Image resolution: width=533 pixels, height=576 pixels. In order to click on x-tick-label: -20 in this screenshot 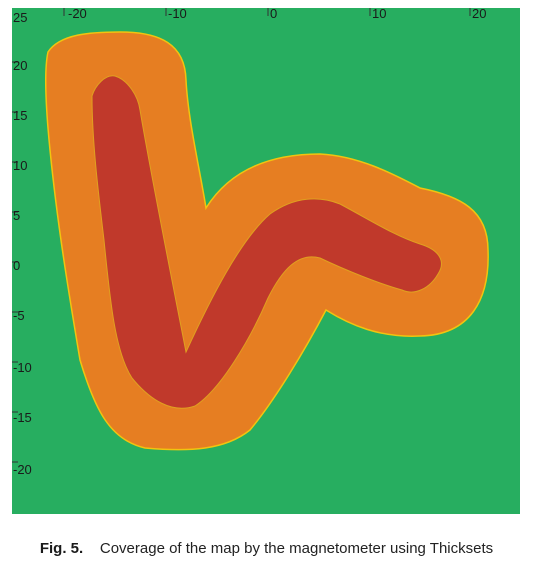, I will do `click(77, 13)`.